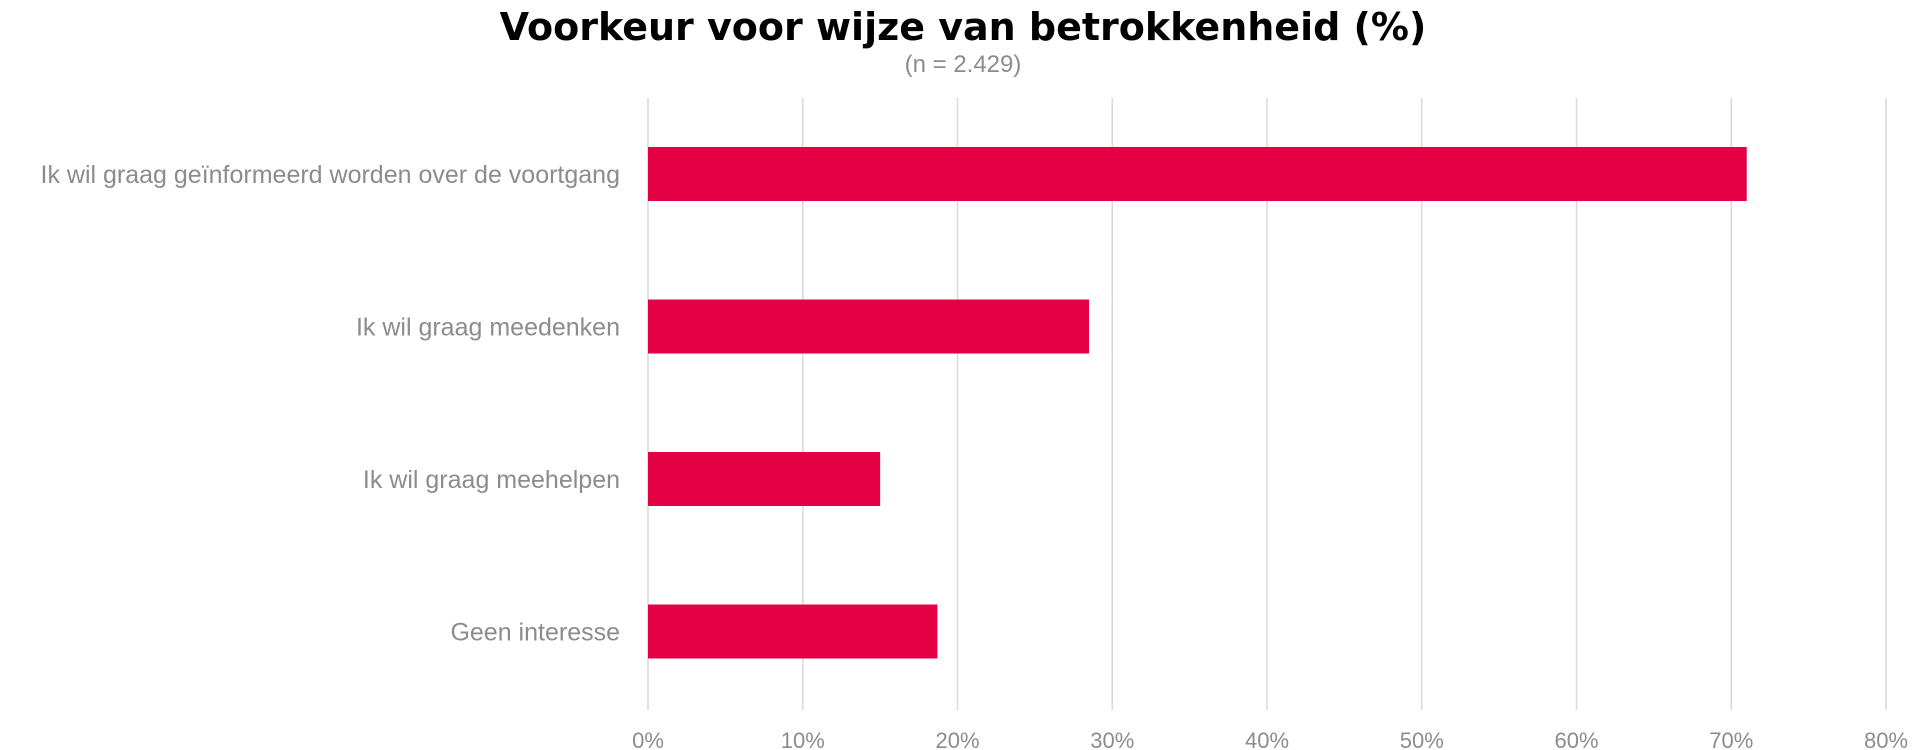  What do you see at coordinates (488, 328) in the screenshot?
I see `category-label: Ik wil graag meedenken` at bounding box center [488, 328].